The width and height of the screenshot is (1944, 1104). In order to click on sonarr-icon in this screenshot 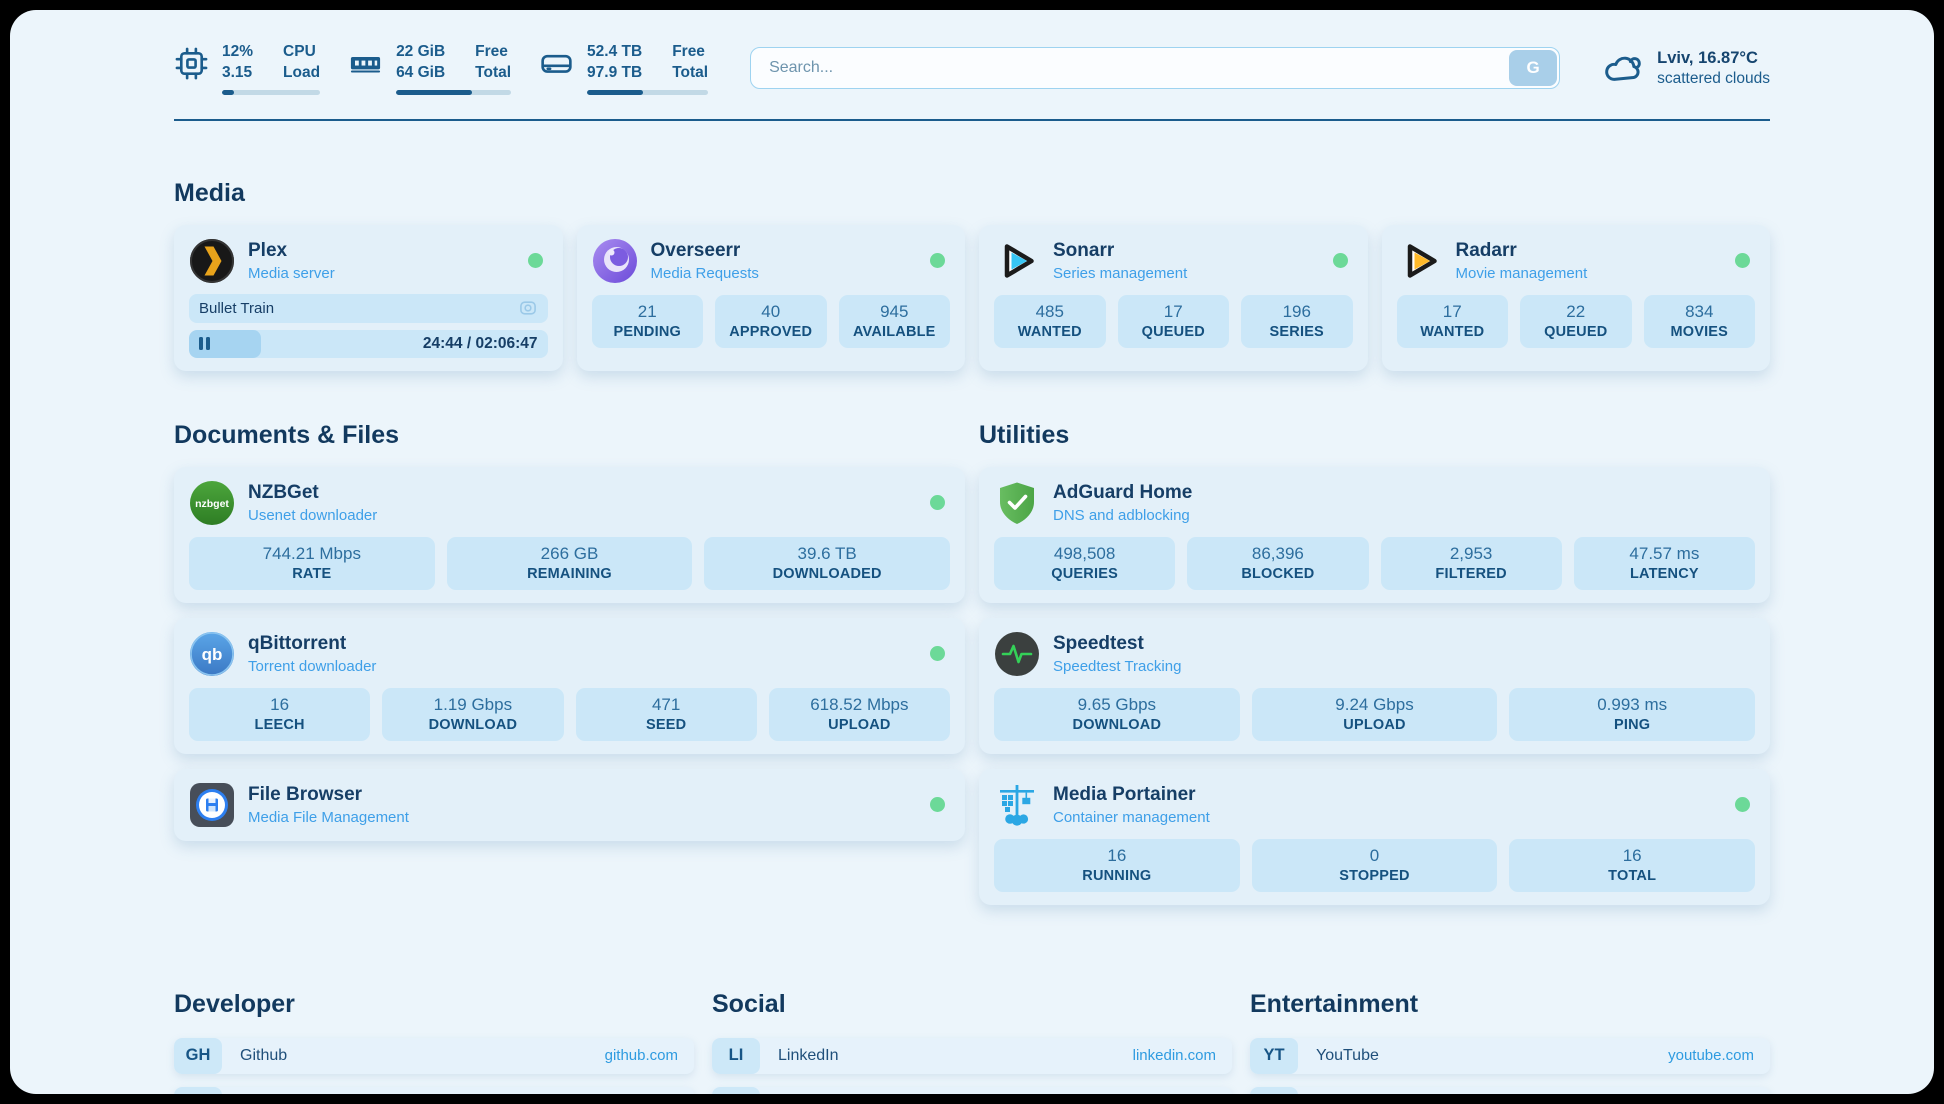, I will do `click(1017, 261)`.